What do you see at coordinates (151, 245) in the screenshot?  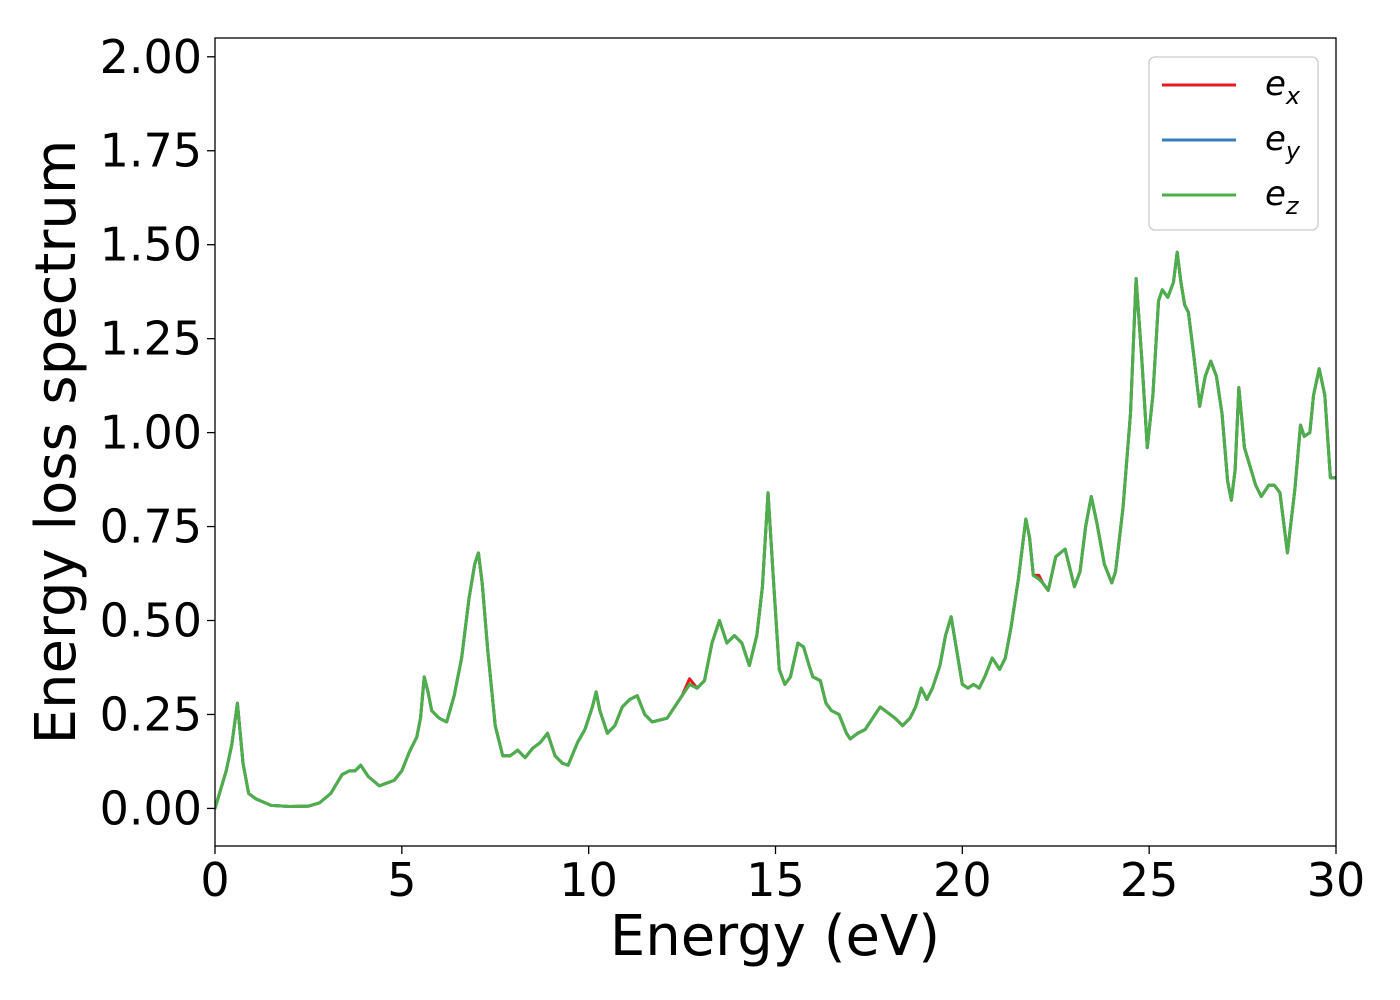 I see `y-tick-label: 1.50` at bounding box center [151, 245].